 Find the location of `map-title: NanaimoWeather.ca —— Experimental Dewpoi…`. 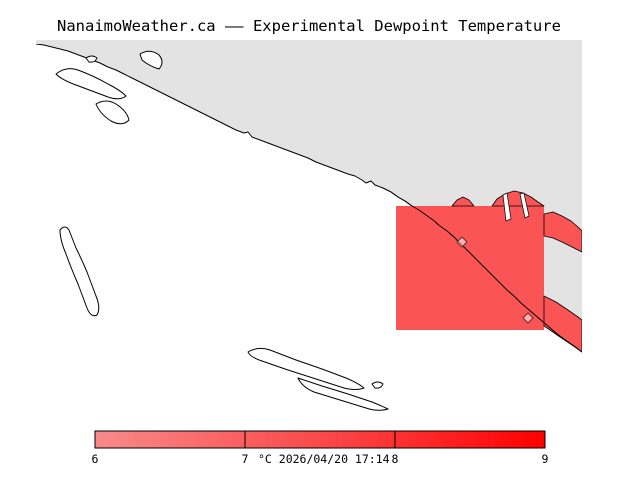

map-title: NanaimoWeather.ca —— Experimental Dewpoi… is located at coordinates (309, 26).